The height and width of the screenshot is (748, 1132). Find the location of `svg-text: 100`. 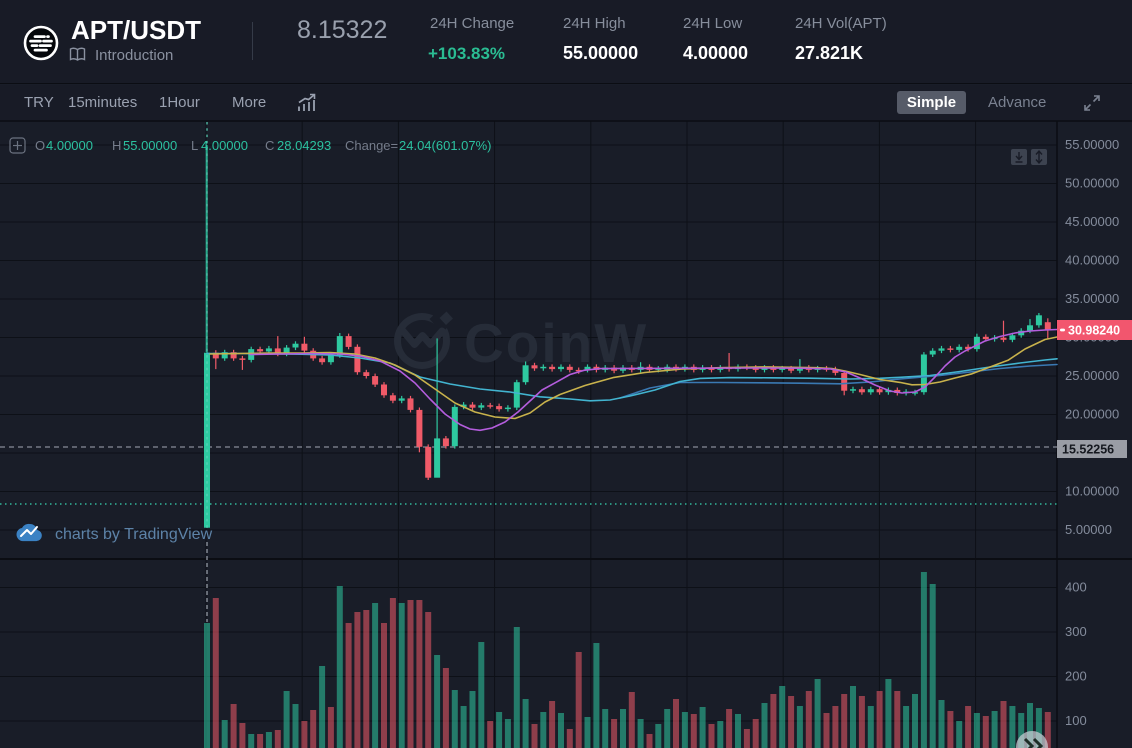

svg-text: 100 is located at coordinates (1076, 720).